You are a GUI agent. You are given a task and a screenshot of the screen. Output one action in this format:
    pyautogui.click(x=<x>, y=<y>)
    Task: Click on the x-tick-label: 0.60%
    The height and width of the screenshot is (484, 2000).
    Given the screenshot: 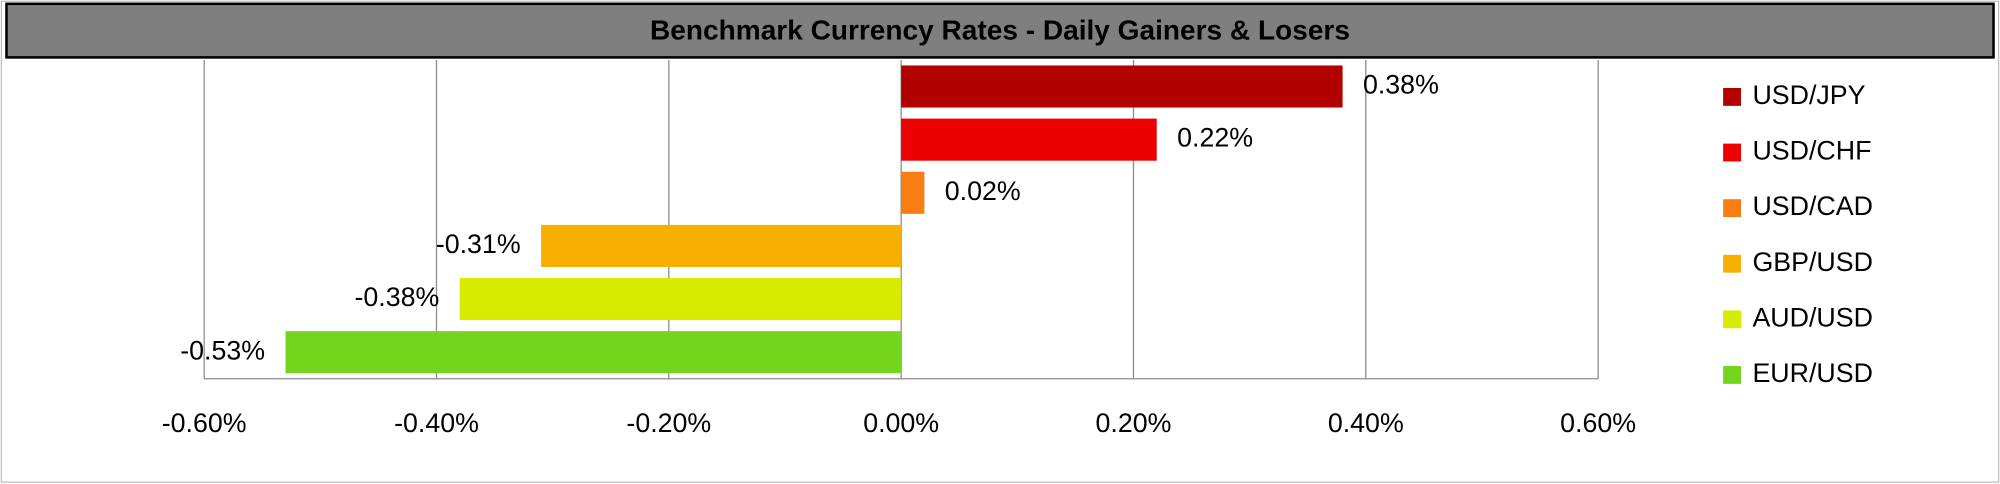 What is the action you would take?
    pyautogui.click(x=1598, y=423)
    